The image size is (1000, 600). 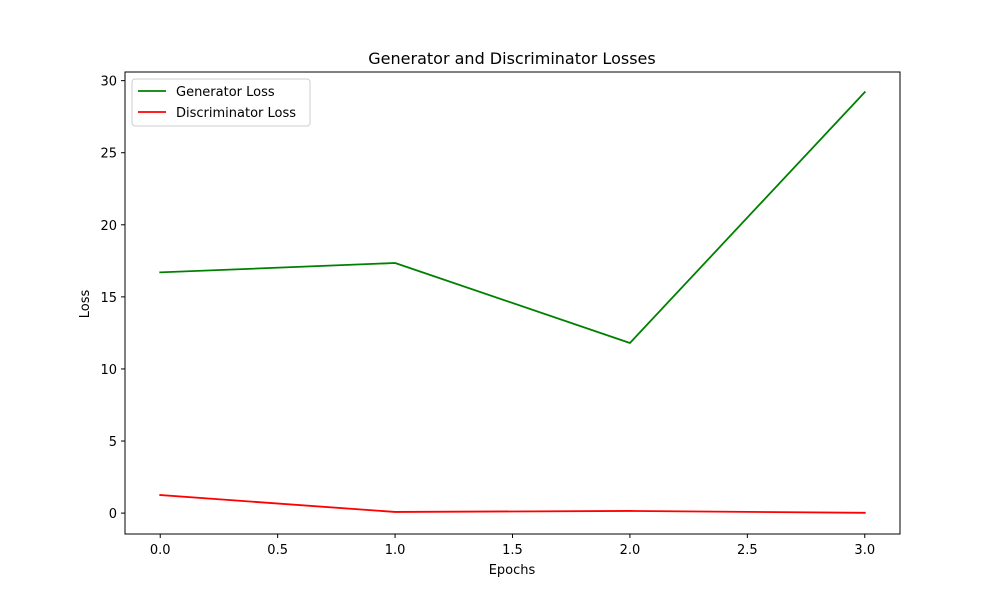 What do you see at coordinates (217, 103) in the screenshot?
I see `legend-entries: Generator Loss Discriminator Loss` at bounding box center [217, 103].